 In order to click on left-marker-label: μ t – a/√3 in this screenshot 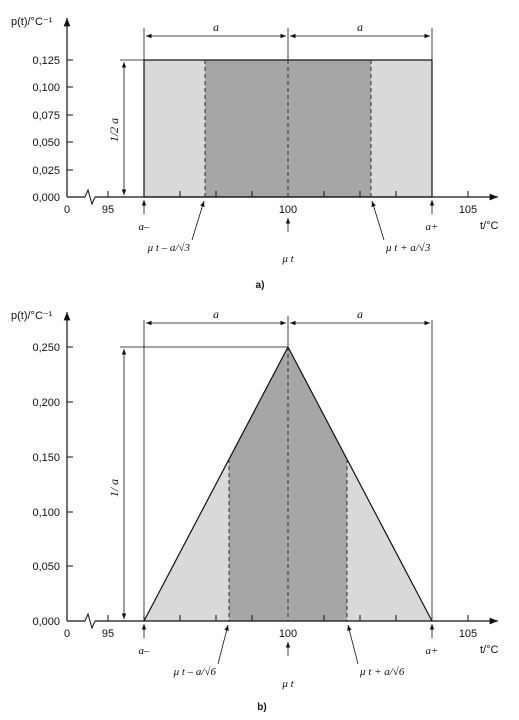, I will do `click(169, 248)`.